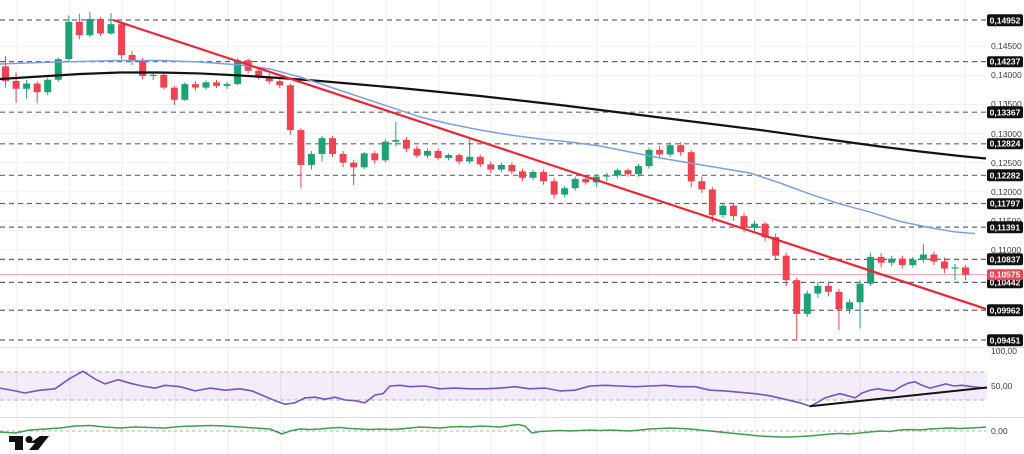 The image size is (1024, 454). What do you see at coordinates (1005, 340) in the screenshot?
I see `axis-level-badge: 0,09451` at bounding box center [1005, 340].